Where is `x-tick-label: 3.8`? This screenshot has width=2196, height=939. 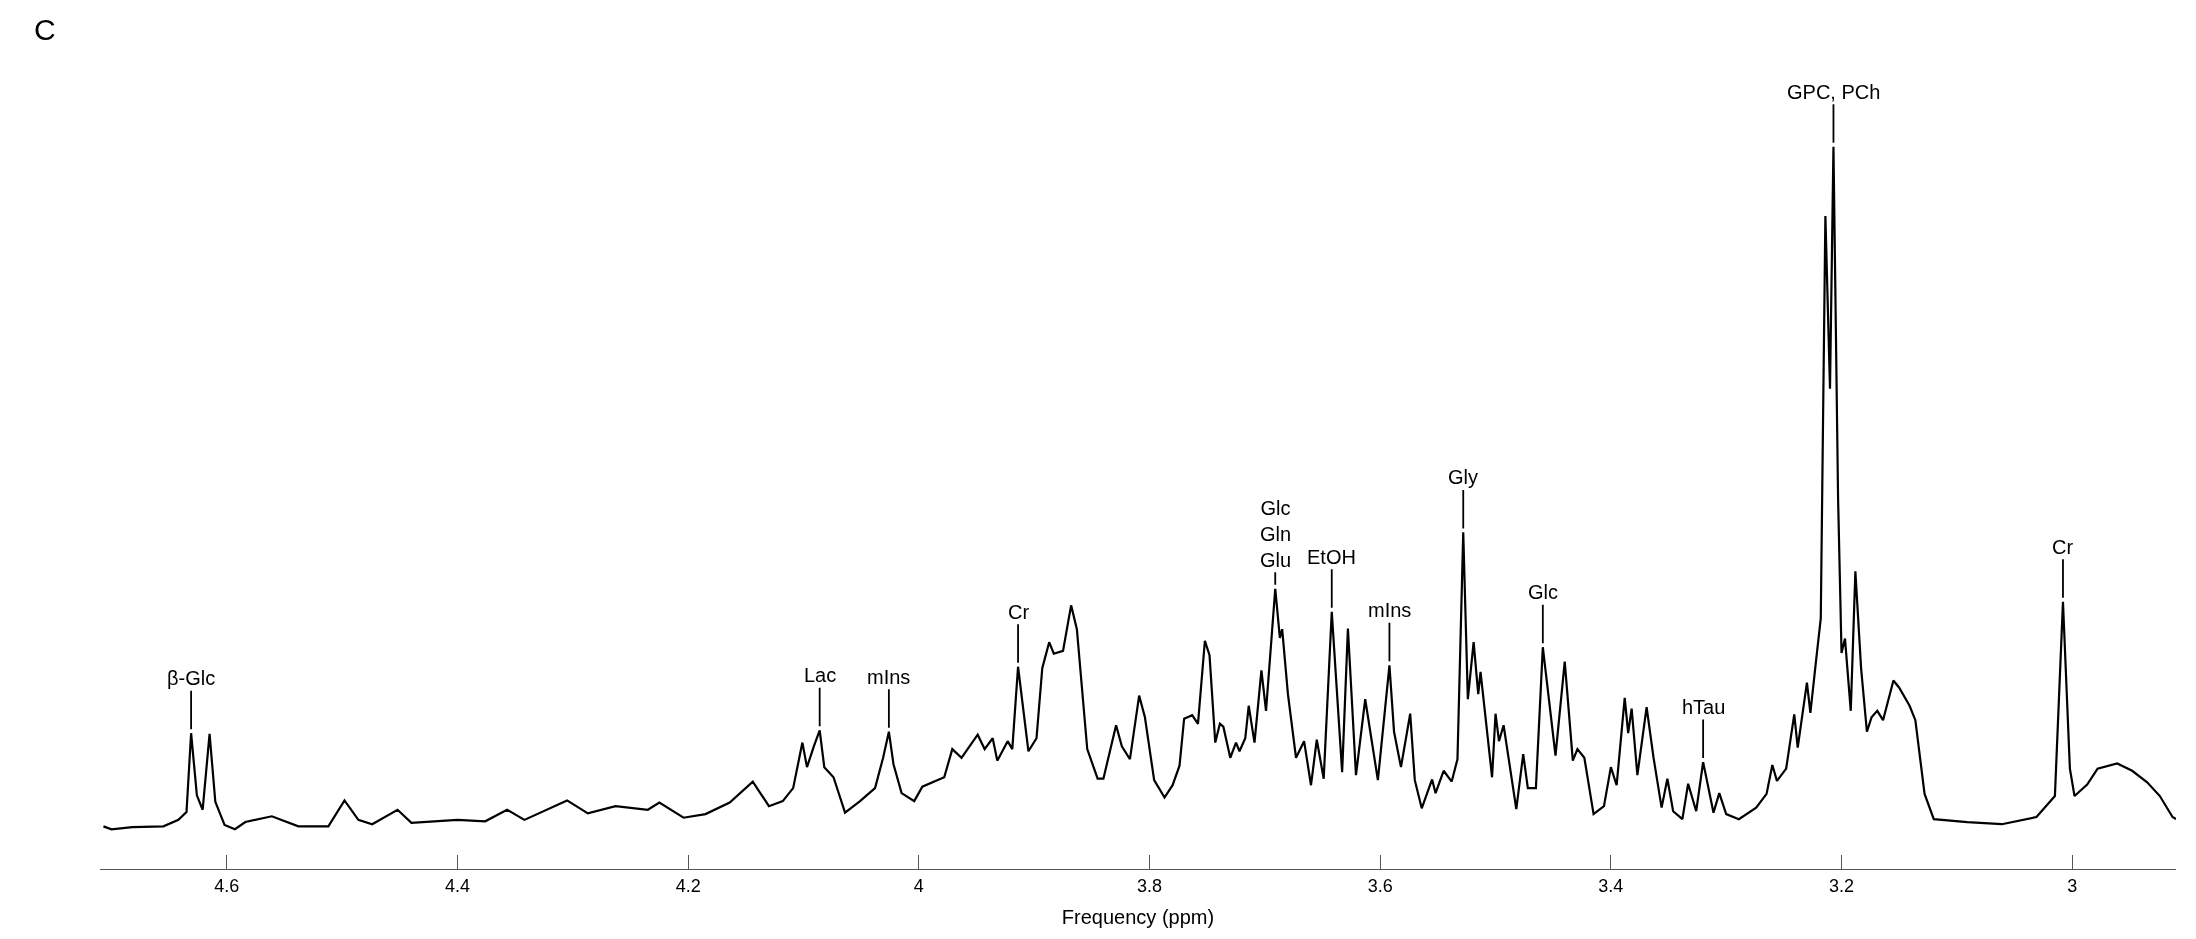
x-tick-label: 3.8 is located at coordinates (1150, 885).